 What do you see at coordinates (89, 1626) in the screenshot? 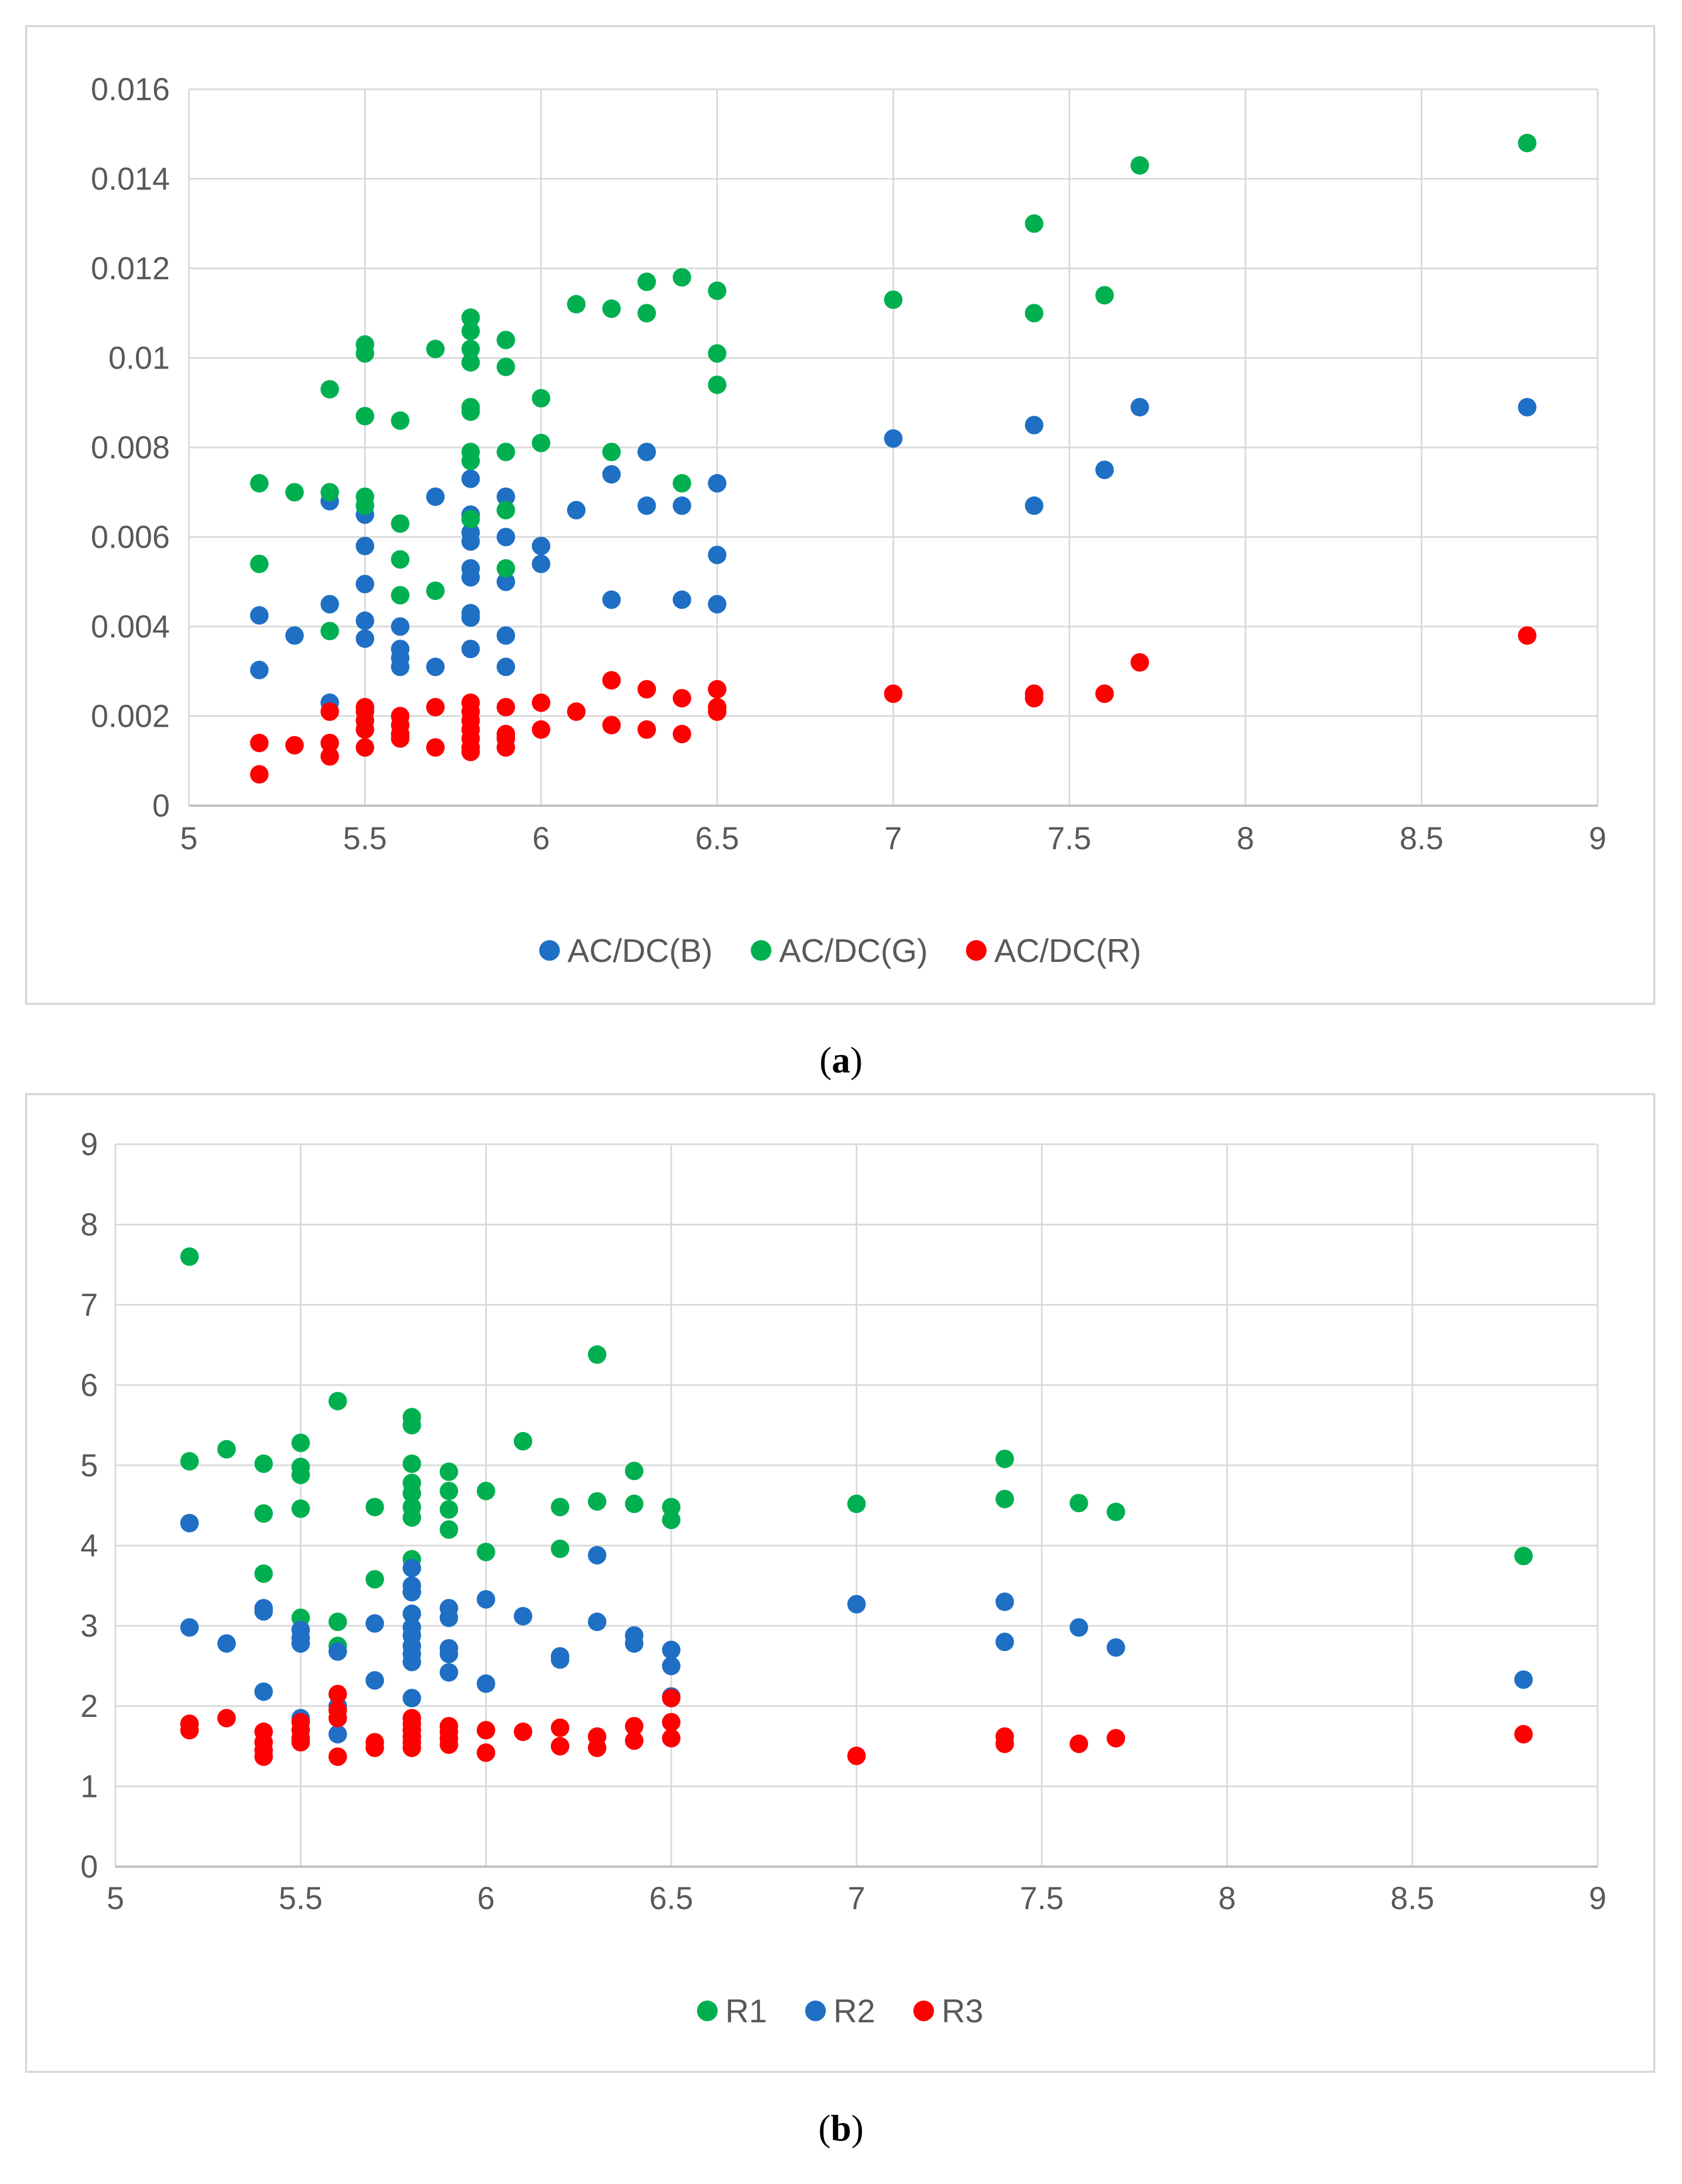
I see `y-tick-label: 3` at bounding box center [89, 1626].